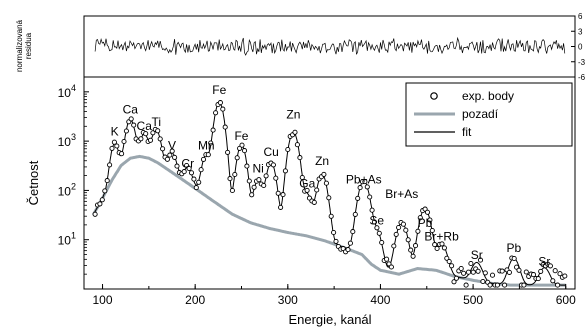 Image resolution: width=587 pixels, height=329 pixels. Describe the element at coordinates (288, 300) in the screenshot. I see `x-tick-label: 300` at that location.